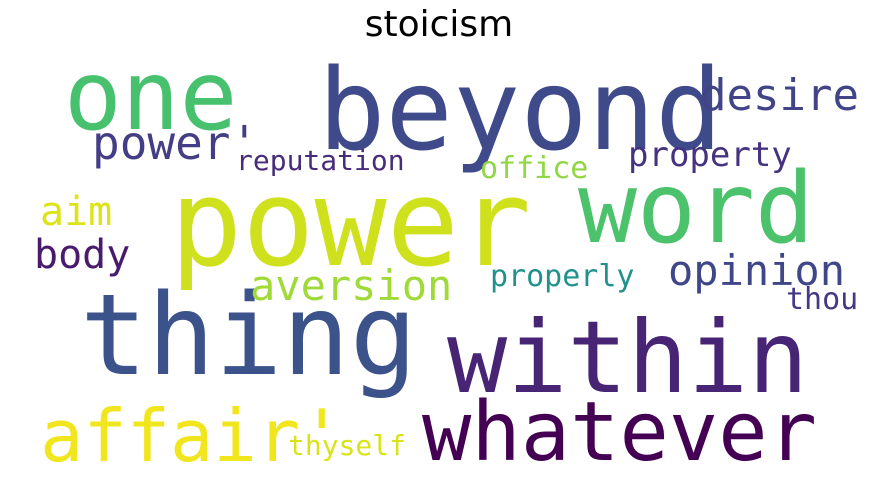 Image resolution: width=878 pixels, height=486 pixels. I want to click on word-word: word, so click(696, 209).